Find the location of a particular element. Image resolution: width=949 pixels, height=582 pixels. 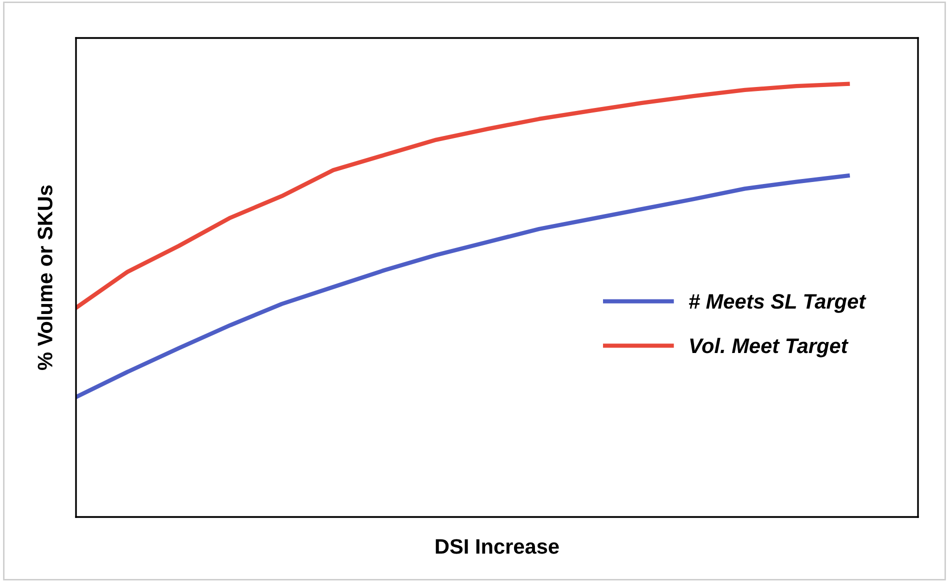

x-axis-title: DSI Increase is located at coordinates (497, 546).